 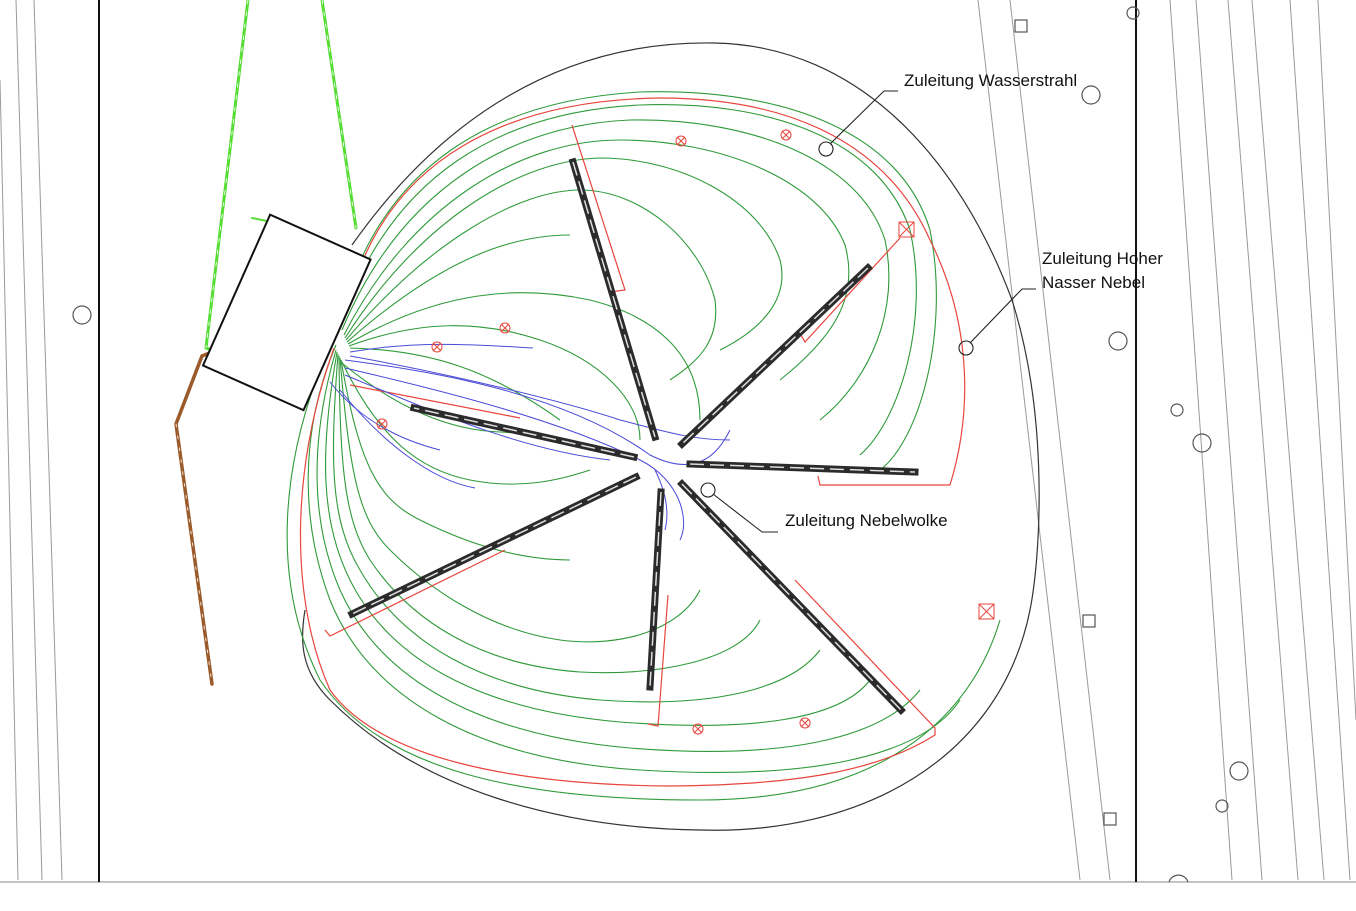 I want to click on callout-nasser-nebel: Nasser Nebel, so click(x=1093, y=282).